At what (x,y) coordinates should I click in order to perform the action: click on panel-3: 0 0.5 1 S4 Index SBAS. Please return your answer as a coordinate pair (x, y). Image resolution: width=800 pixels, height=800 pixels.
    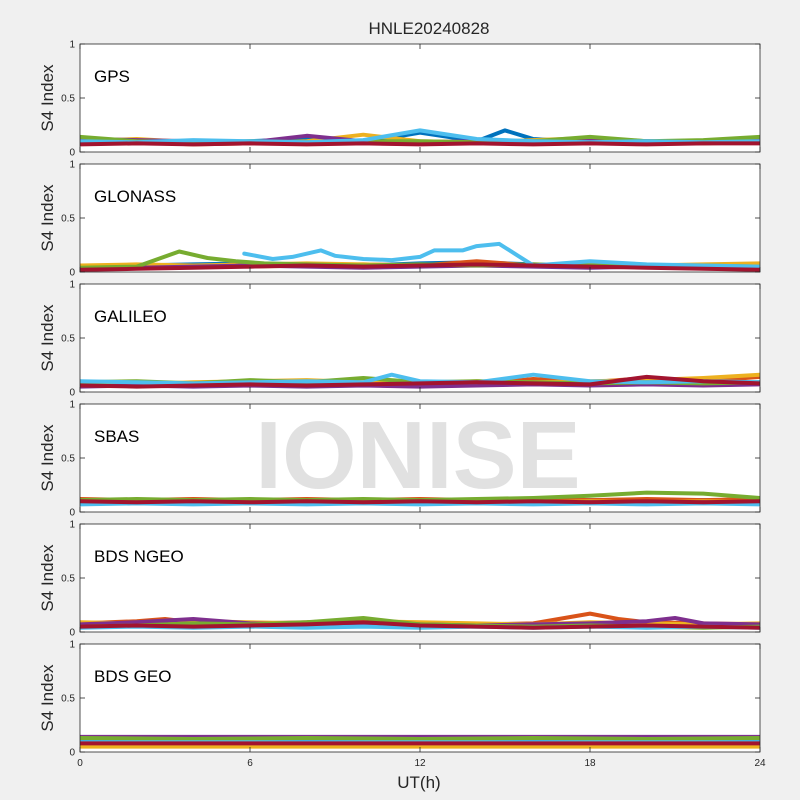
    Looking at the image, I should click on (399, 459).